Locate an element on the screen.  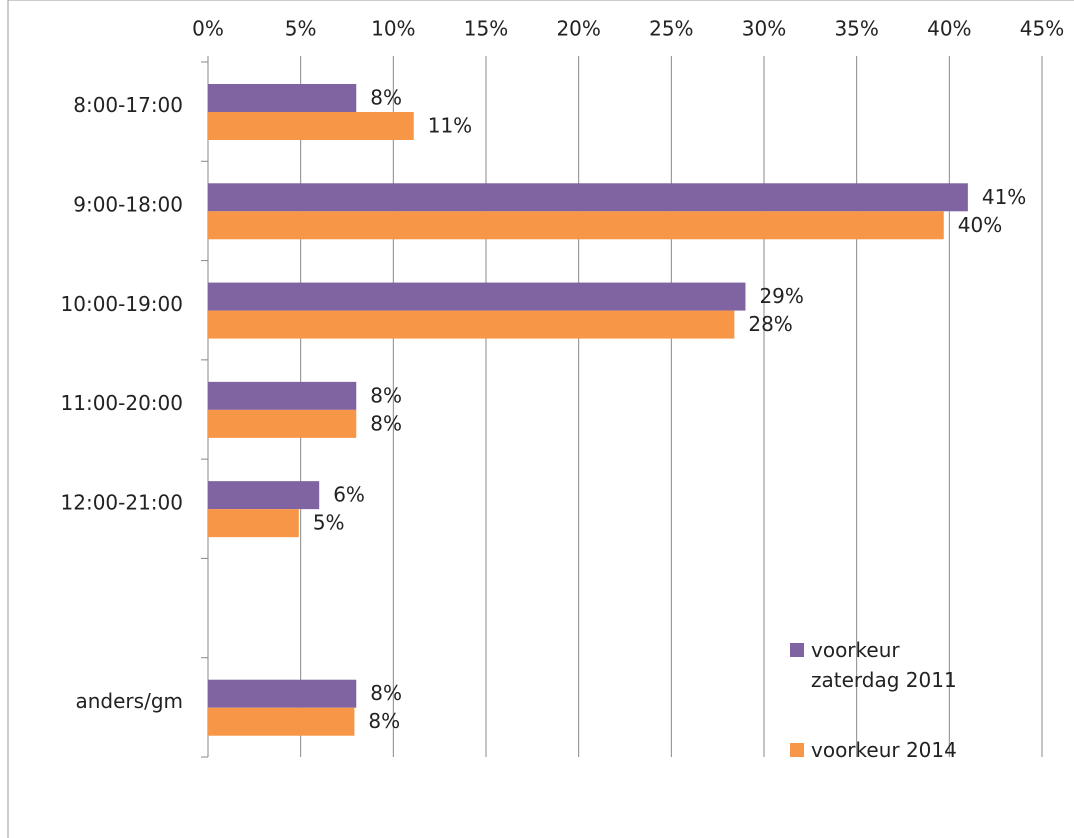
y-tick-label: 11:00-20:00 is located at coordinates (122, 403).